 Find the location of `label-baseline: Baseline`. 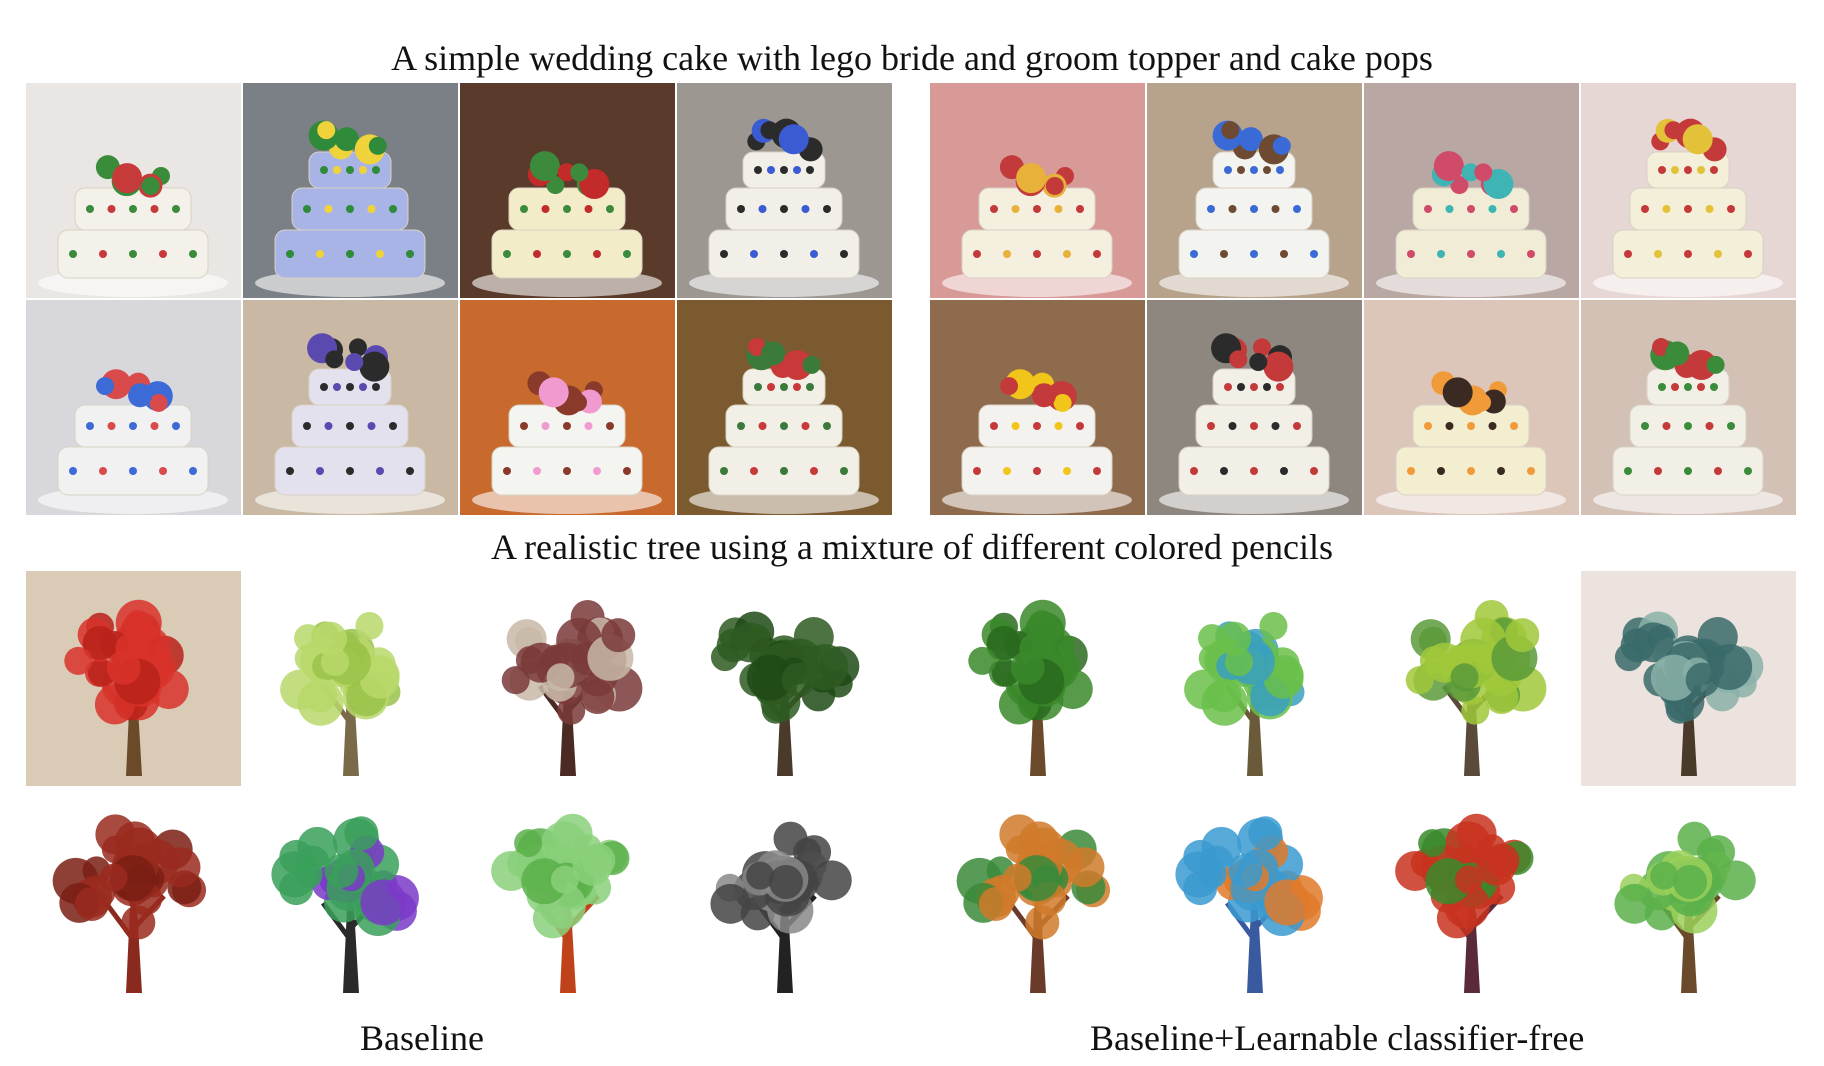

label-baseline: Baseline is located at coordinates (422, 1038).